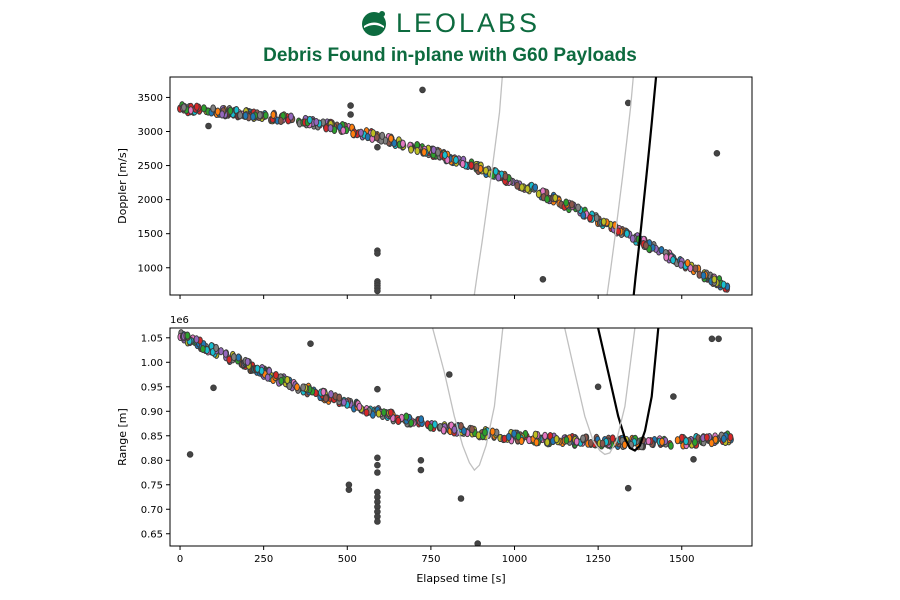 The height and width of the screenshot is (600, 900). What do you see at coordinates (150, 98) in the screenshot?
I see `y-tick-label: 3500` at bounding box center [150, 98].